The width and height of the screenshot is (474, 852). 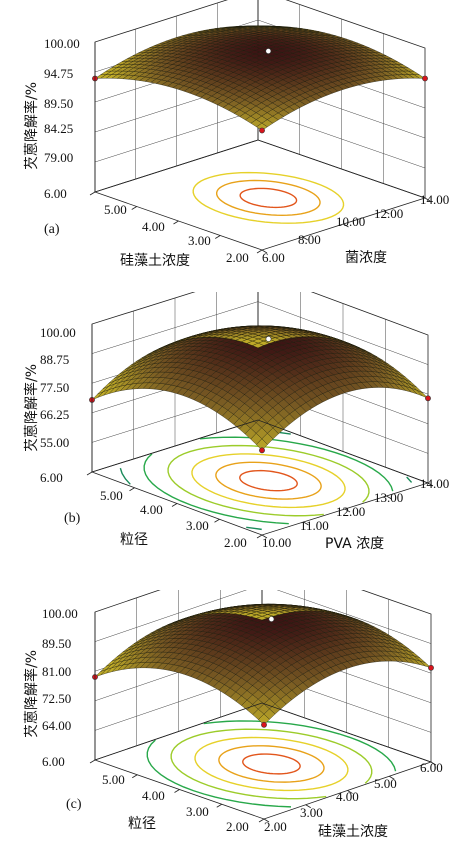 What do you see at coordinates (58, 128) in the screenshot?
I see `chart-a-z-tick: 84.25` at bounding box center [58, 128].